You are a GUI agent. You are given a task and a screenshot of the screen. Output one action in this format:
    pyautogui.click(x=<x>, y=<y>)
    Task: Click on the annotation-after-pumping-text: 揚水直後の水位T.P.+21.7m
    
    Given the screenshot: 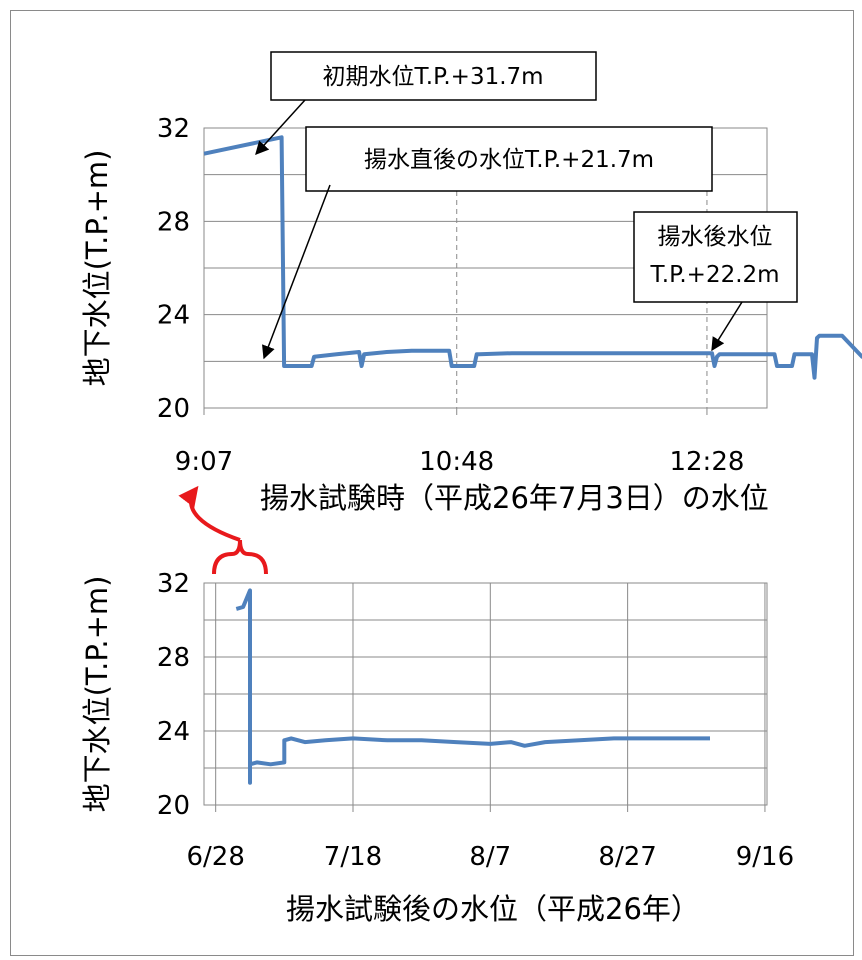 What is the action you would take?
    pyautogui.click(x=509, y=160)
    